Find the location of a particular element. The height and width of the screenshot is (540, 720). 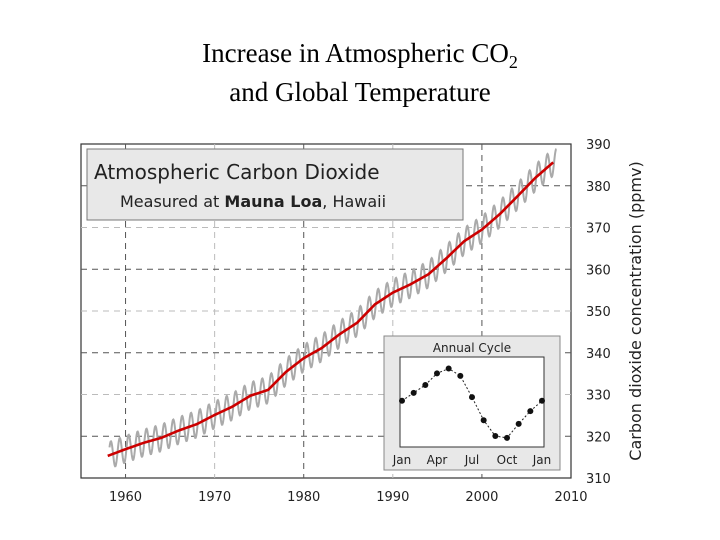

inset-x-tick-label: Jul is located at coordinates (471, 460).